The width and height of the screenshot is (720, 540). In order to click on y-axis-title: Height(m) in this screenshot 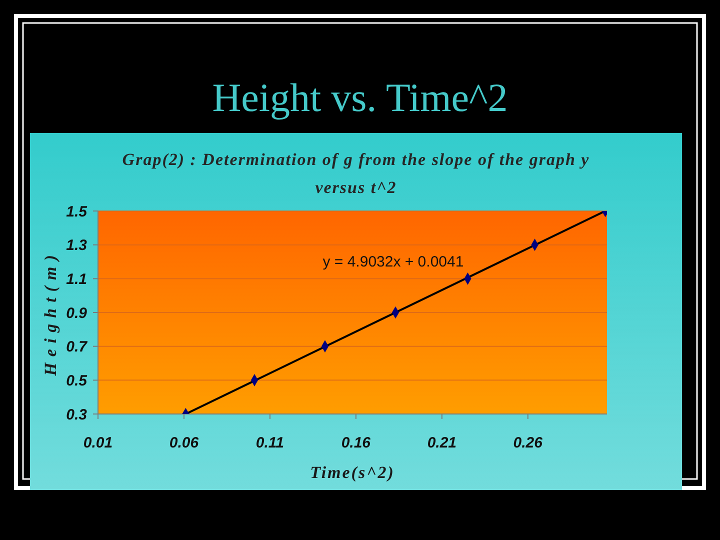, I will do `click(50, 313)`.